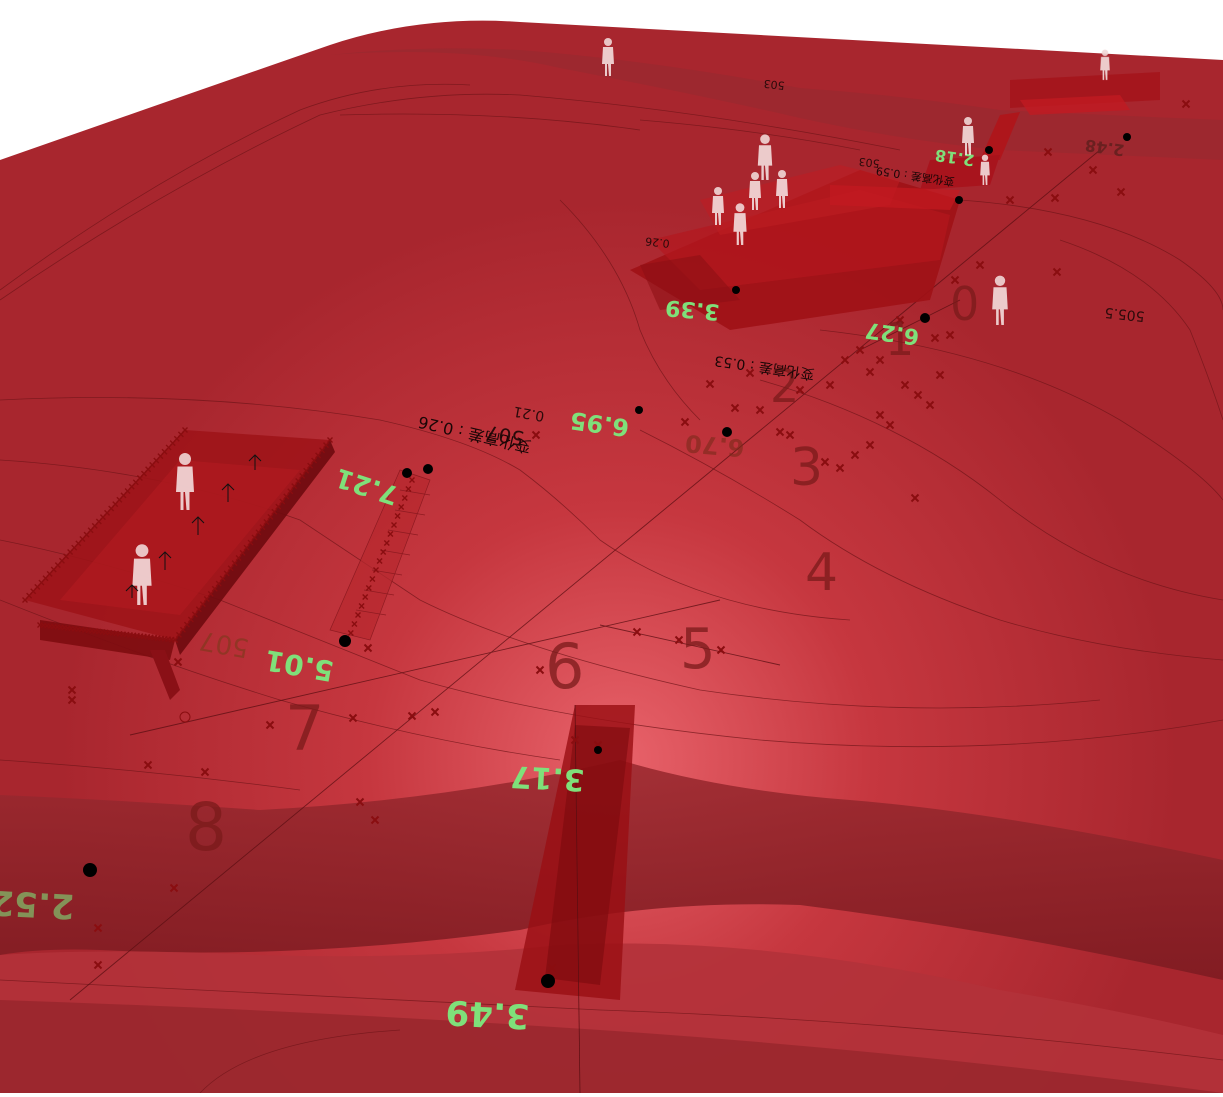 The height and width of the screenshot is (1097, 1223). Describe the element at coordinates (658, 241) in the screenshot. I see `contour-label-0-26: 0.26` at that location.